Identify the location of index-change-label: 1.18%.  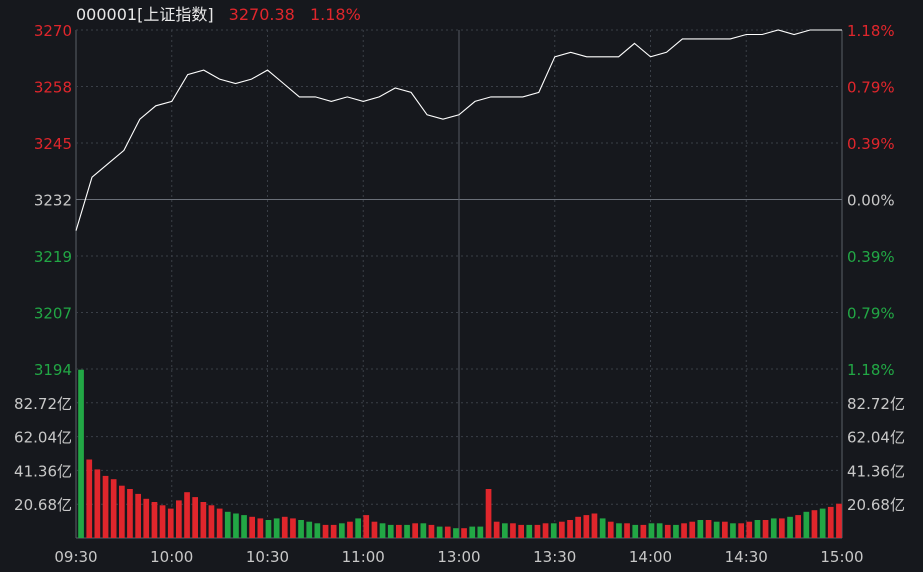
(335, 14).